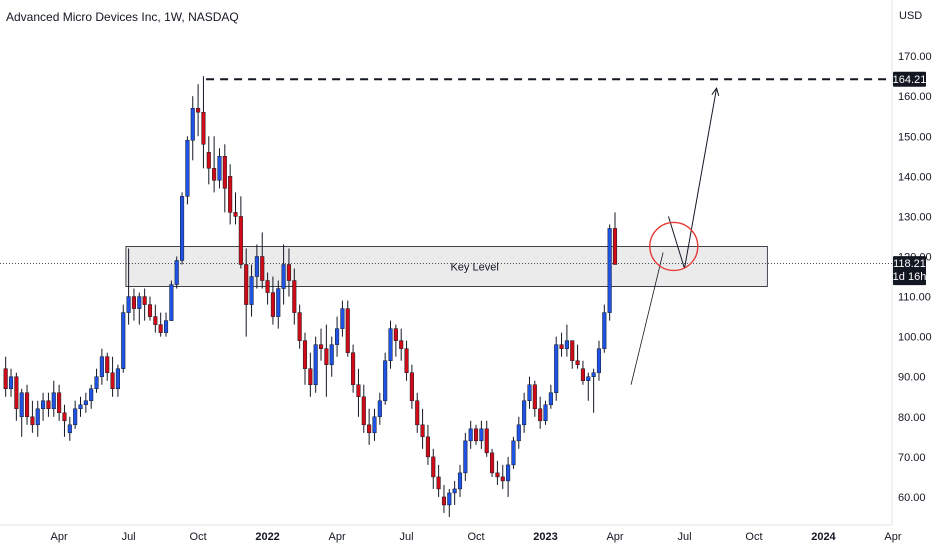 The image size is (932, 555). Describe the element at coordinates (915, 137) in the screenshot. I see `price-tick-label: 150.00` at that location.